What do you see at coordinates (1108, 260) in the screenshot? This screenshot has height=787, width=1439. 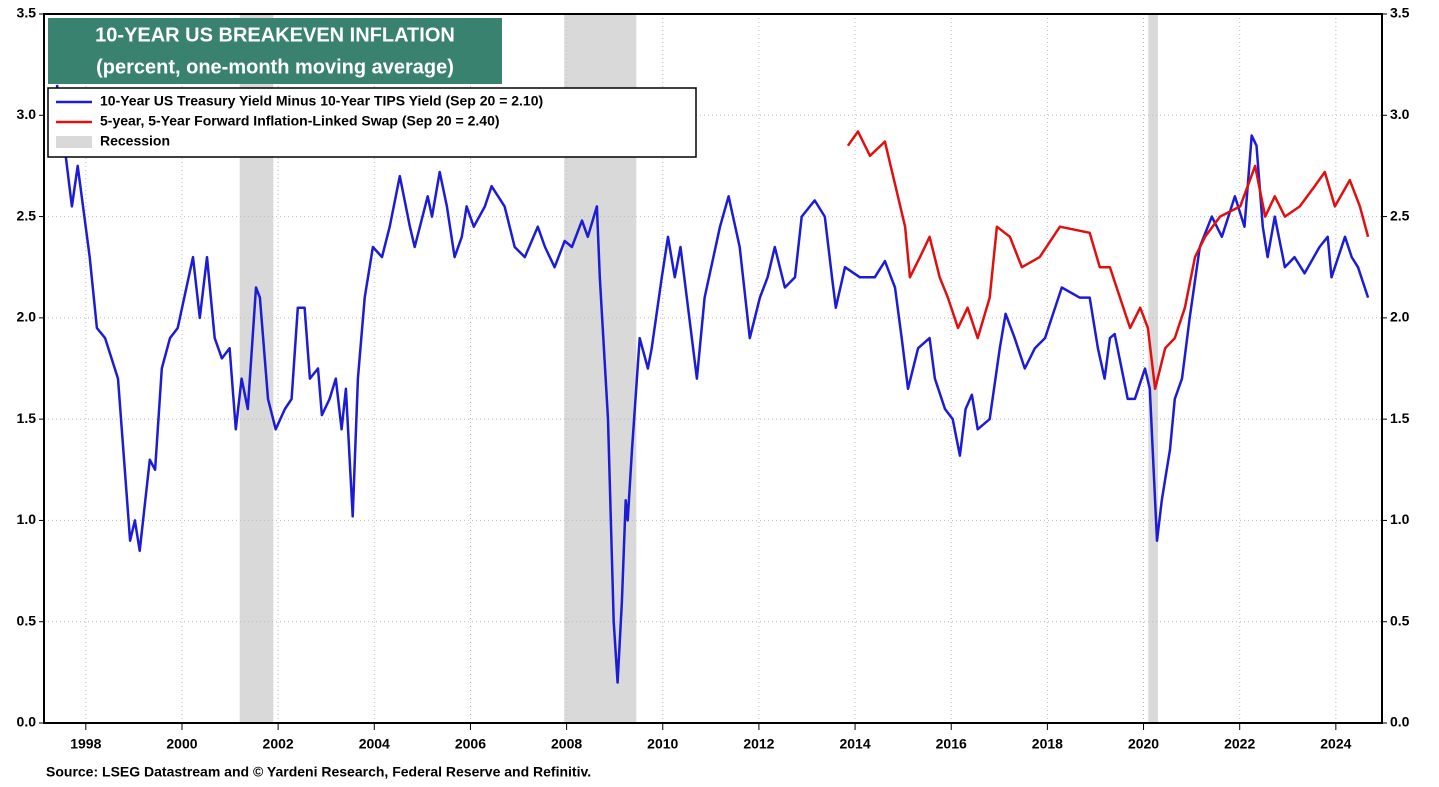 I see `series-line` at bounding box center [1108, 260].